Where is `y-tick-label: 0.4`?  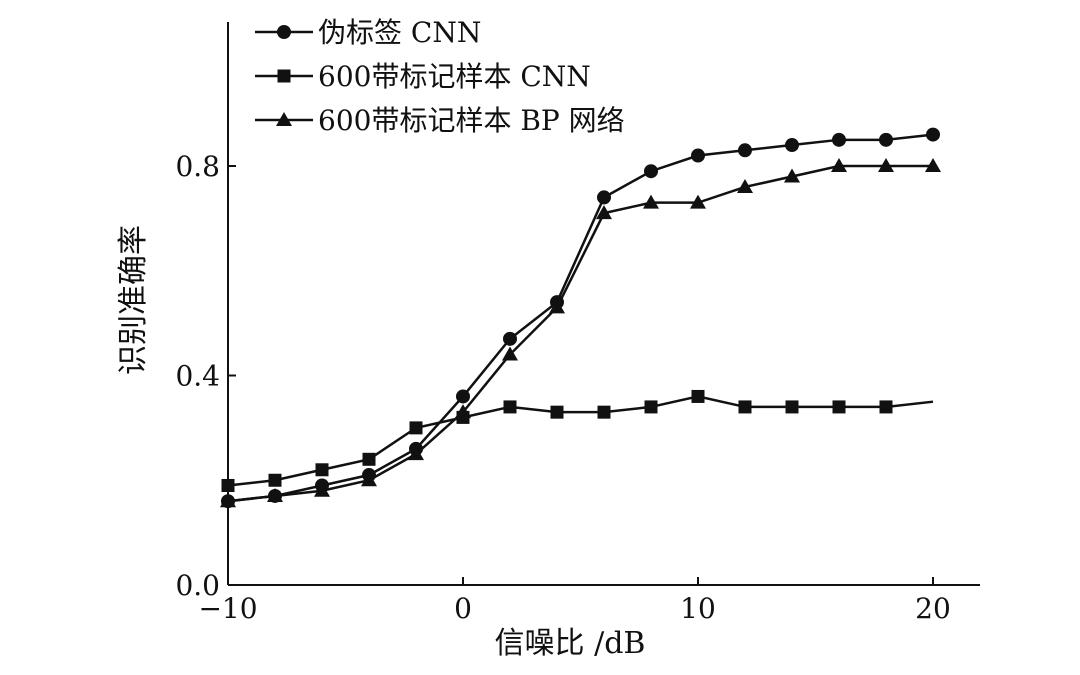 y-tick-label: 0.4 is located at coordinates (197, 376).